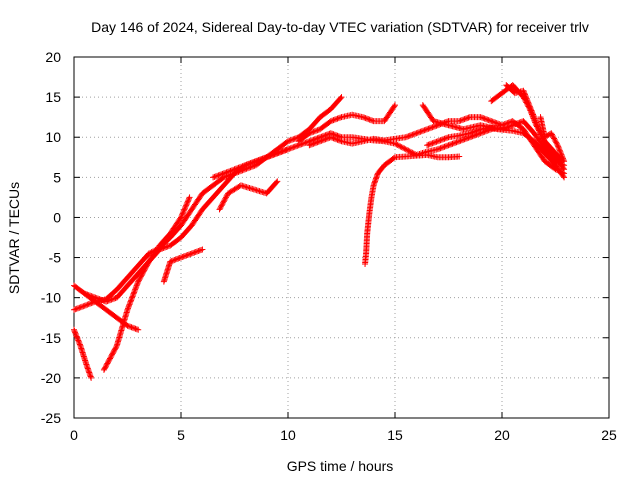 This screenshot has height=480, width=640. What do you see at coordinates (14, 238) in the screenshot?
I see `y-axis-label: SDTVAR / TECUs` at bounding box center [14, 238].